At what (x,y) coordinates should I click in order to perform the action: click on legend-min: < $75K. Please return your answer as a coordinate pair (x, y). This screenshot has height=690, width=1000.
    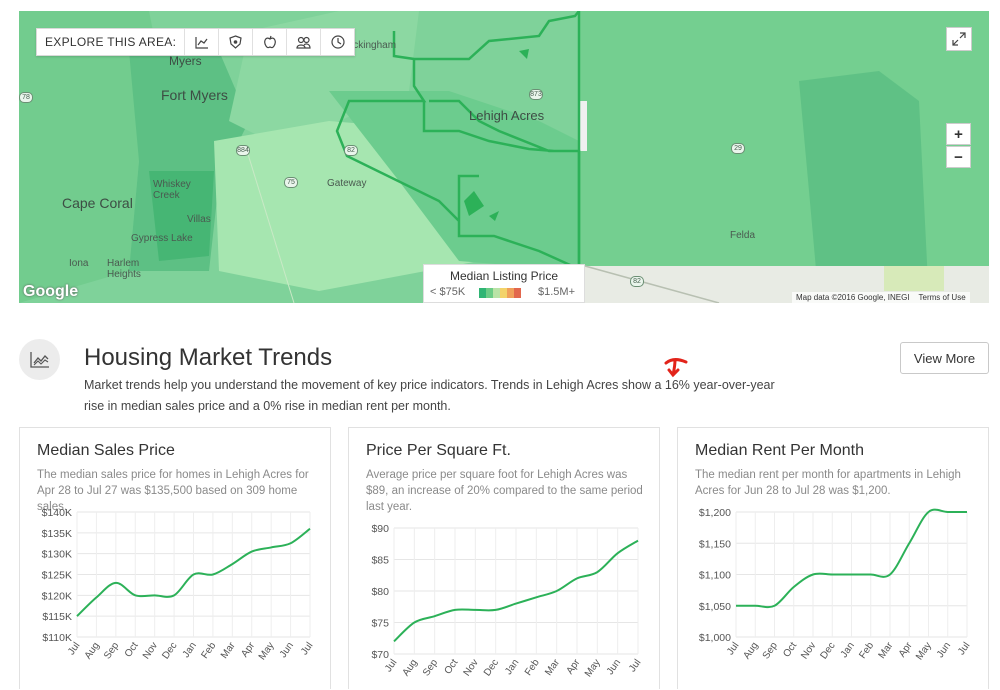
    Looking at the image, I should click on (448, 292).